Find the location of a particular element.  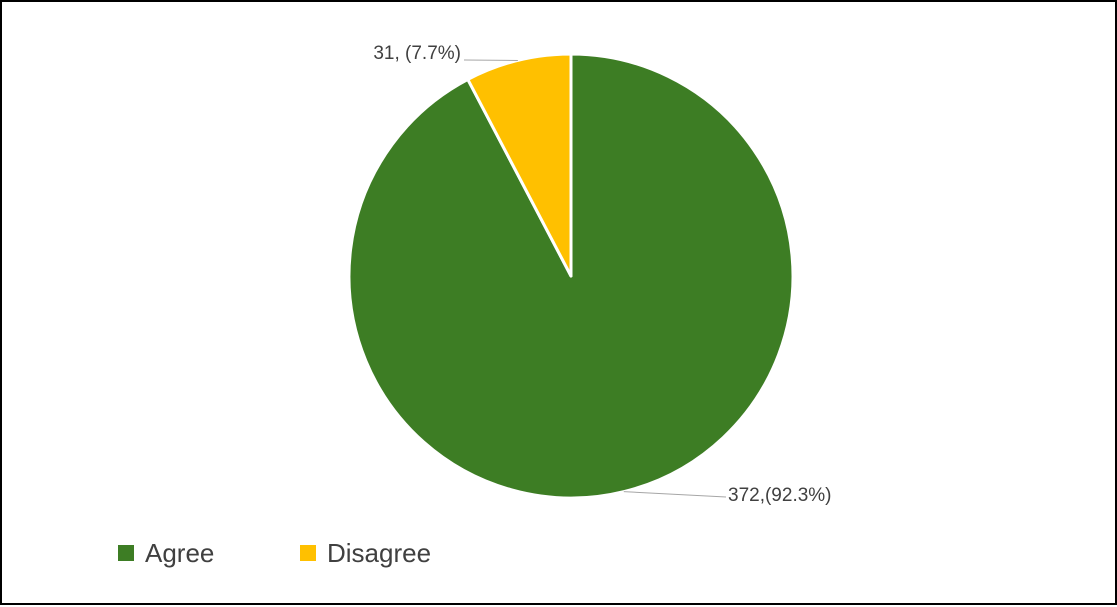

data-label-agree: 372,(92.3%) is located at coordinates (780, 495).